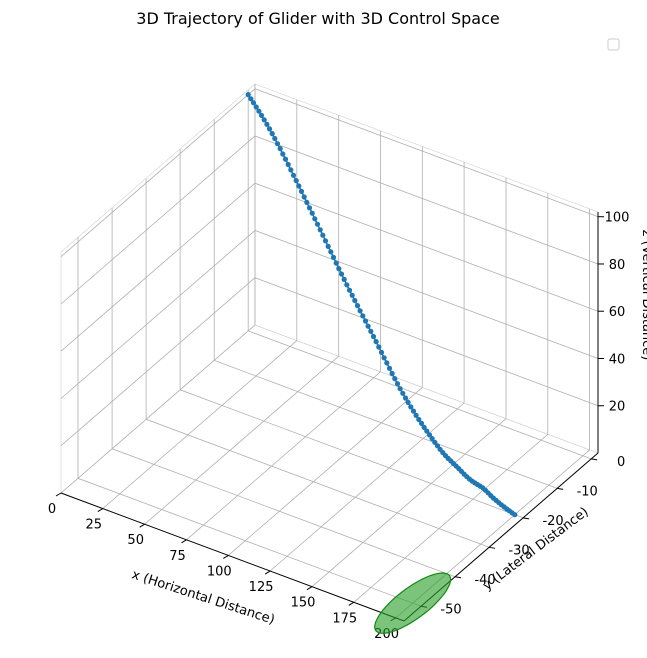  I want to click on z-tick-label: 80, so click(617, 265).